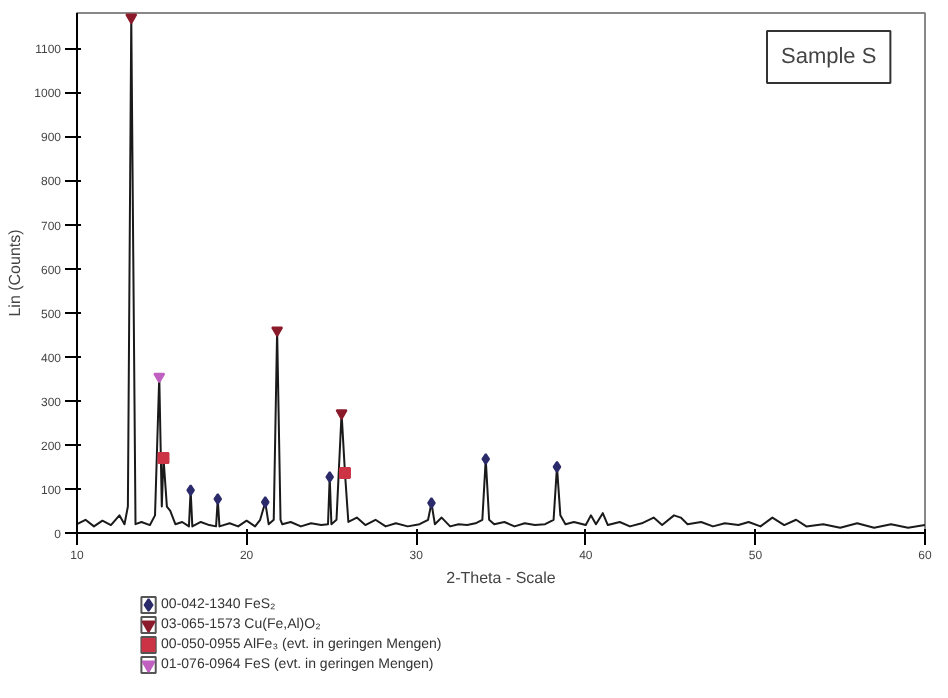  What do you see at coordinates (501, 578) in the screenshot?
I see `x-axis-title: 2-Theta - Scale` at bounding box center [501, 578].